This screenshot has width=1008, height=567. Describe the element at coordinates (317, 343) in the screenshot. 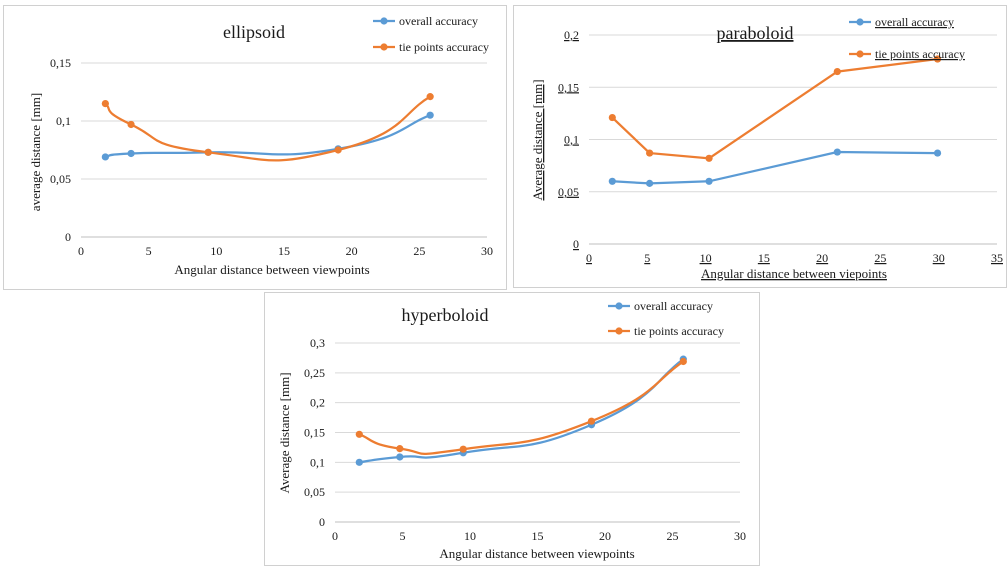

I see `y-tick-label: 0,3` at that location.